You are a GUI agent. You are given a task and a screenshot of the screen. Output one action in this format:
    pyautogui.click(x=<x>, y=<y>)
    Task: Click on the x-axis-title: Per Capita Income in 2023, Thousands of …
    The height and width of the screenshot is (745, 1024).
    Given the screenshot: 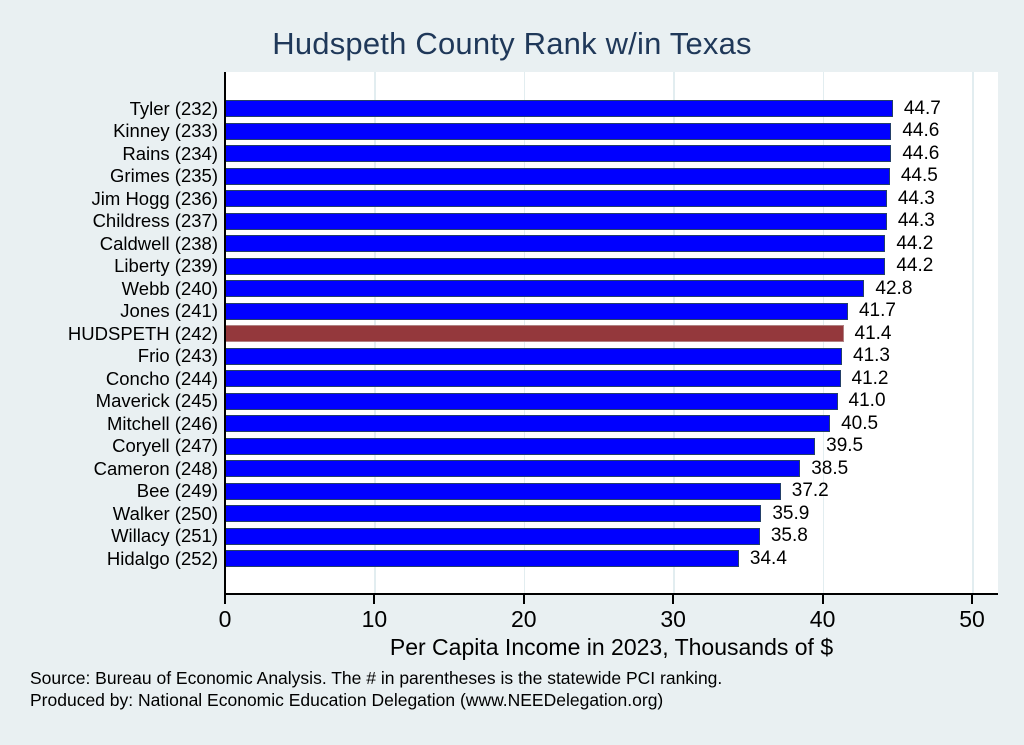 What is the action you would take?
    pyautogui.click(x=611, y=647)
    